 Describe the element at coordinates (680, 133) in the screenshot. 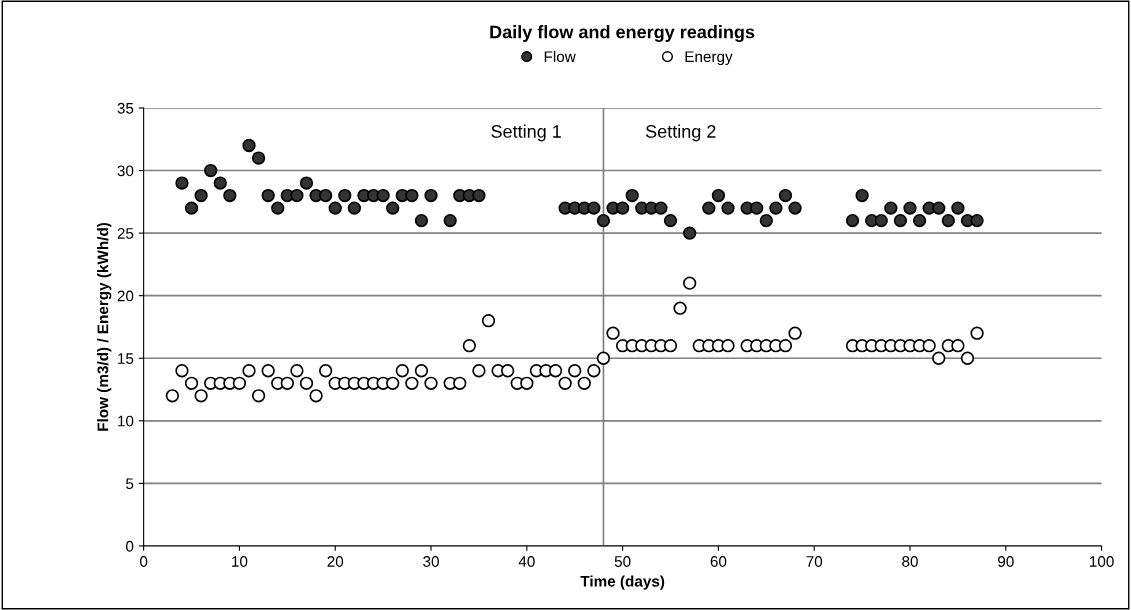

I see `annotation: Setting 2` at that location.